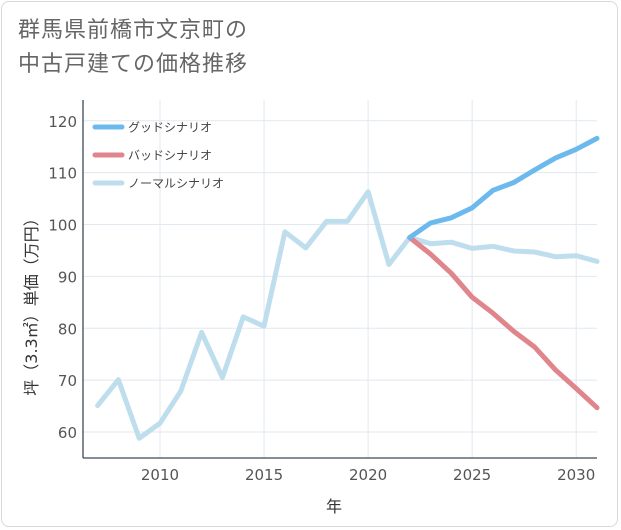  What do you see at coordinates (264, 475) in the screenshot?
I see `x-tick-label: 2015` at bounding box center [264, 475].